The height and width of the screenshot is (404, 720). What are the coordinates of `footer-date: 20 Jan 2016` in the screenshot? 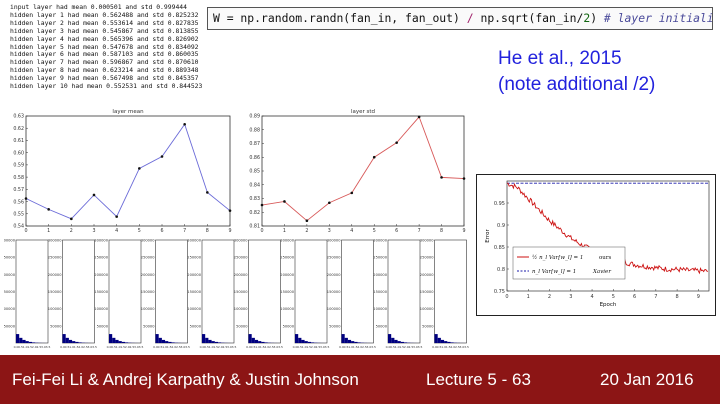 It's located at (647, 379).